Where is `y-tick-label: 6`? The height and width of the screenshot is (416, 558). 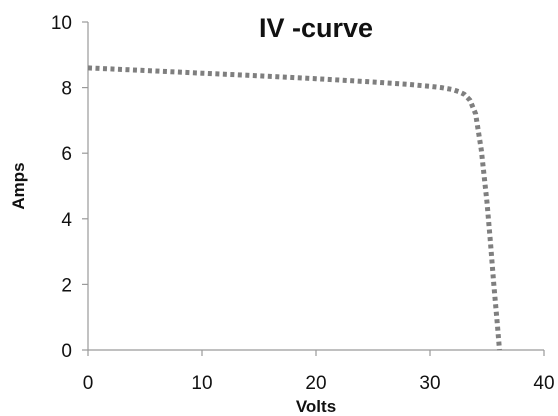
y-tick-label: 6 is located at coordinates (66, 154).